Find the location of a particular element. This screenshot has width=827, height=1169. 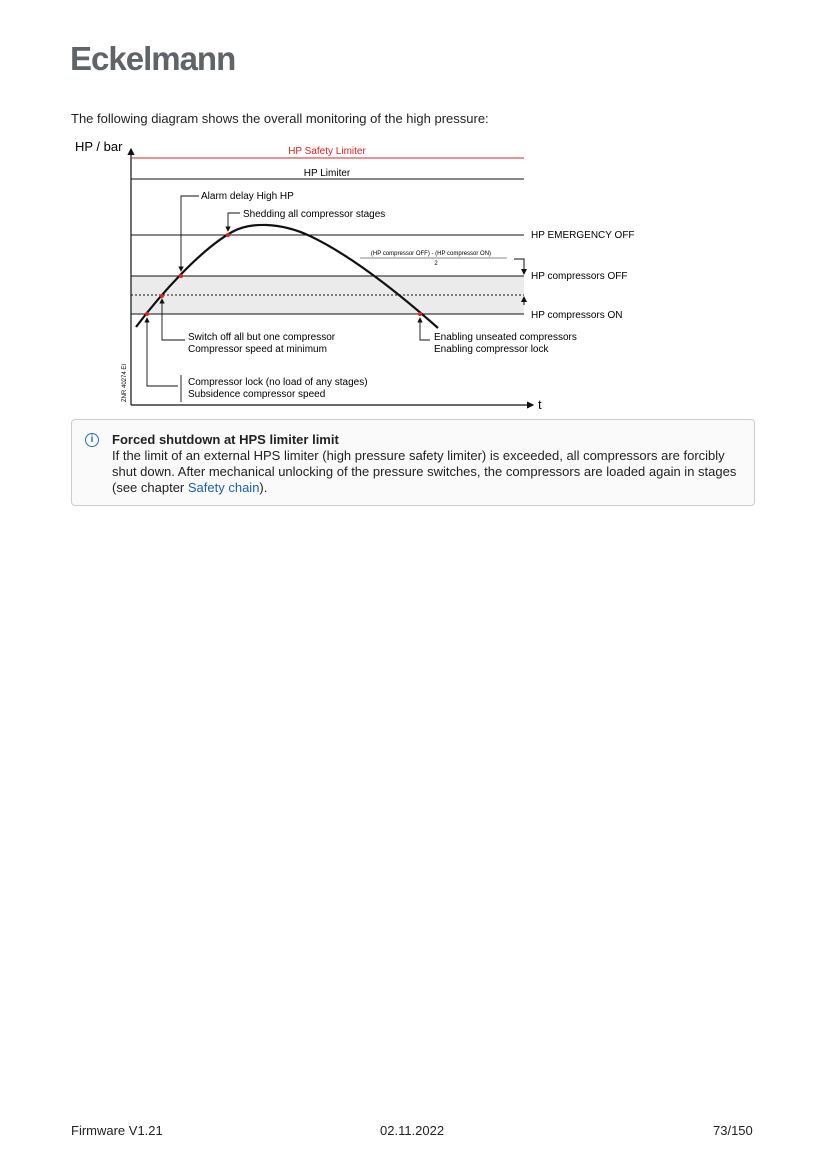

compressors-on-label: HP compressors ON is located at coordinates (577, 315).